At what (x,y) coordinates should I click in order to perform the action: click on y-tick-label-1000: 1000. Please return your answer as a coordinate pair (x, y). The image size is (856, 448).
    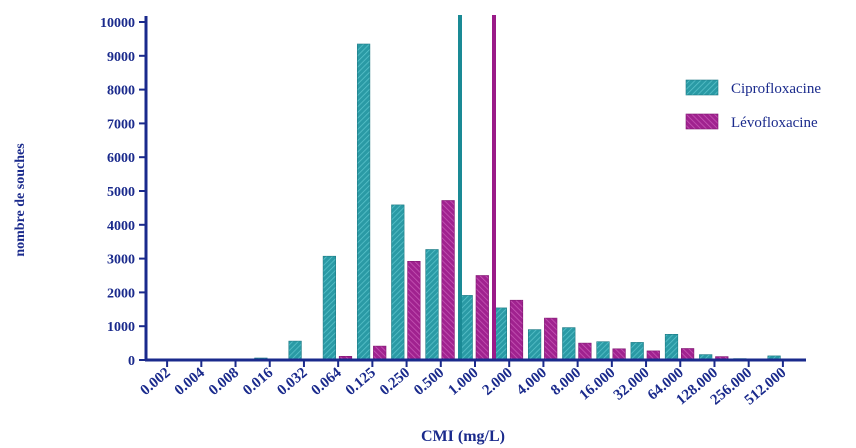
    Looking at the image, I should click on (121, 327).